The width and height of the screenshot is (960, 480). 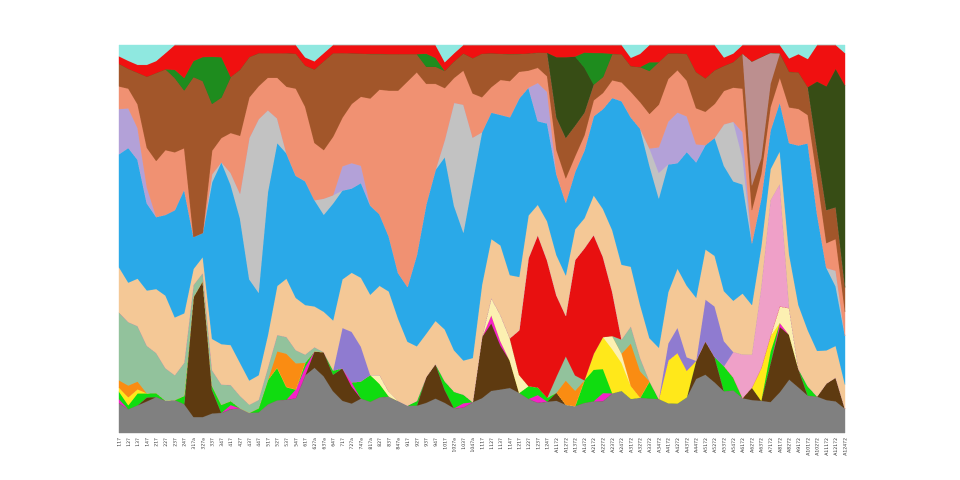 I want to click on x-tick-label: A6272, so click(x=752, y=445).